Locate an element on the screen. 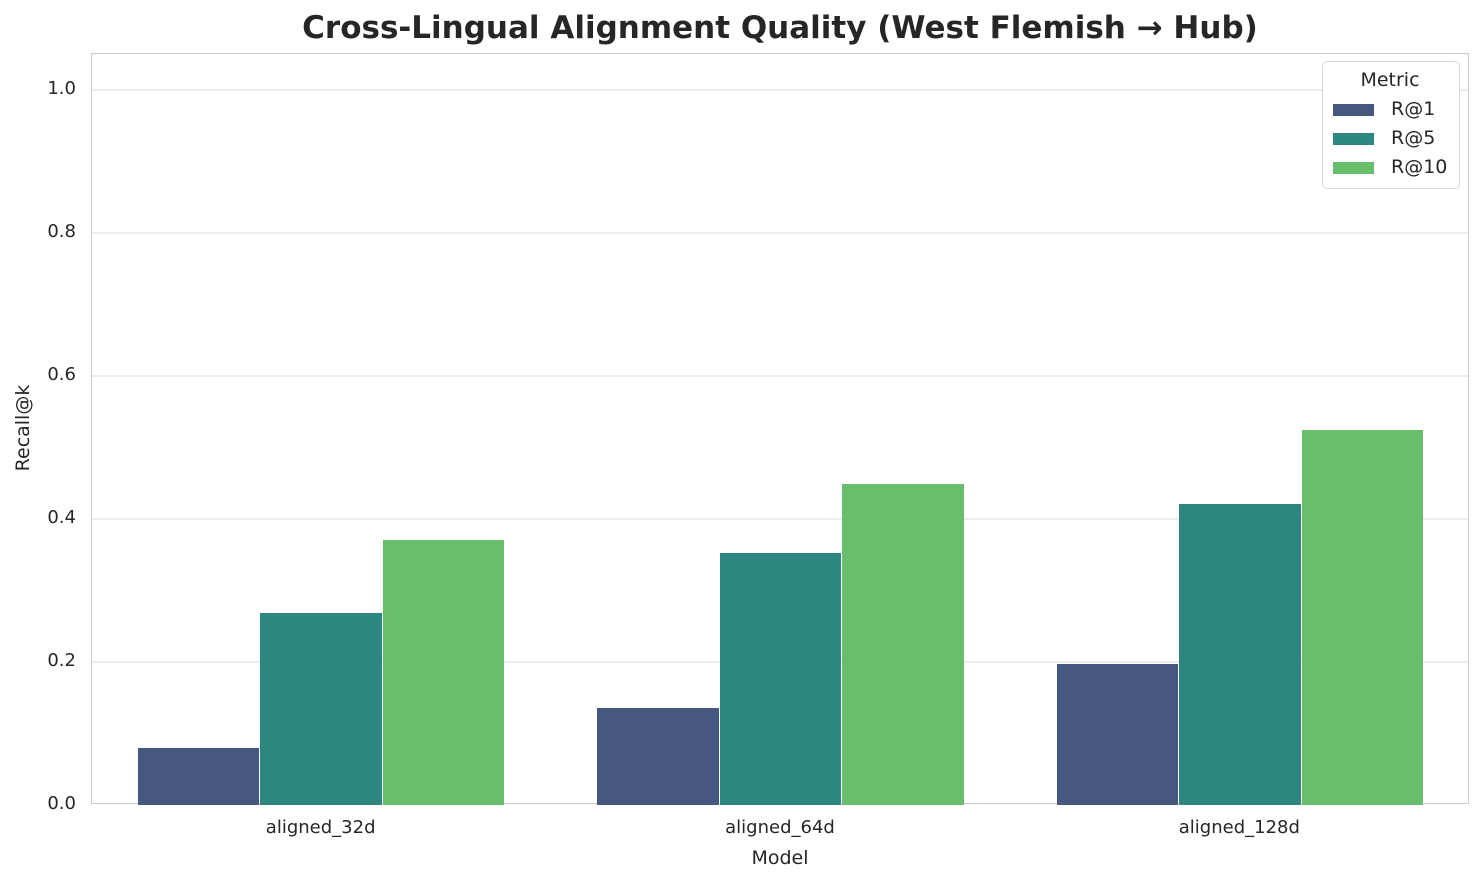 This screenshot has width=1484, height=885. legend-item-r-at-10: R@10 is located at coordinates (1390, 167).